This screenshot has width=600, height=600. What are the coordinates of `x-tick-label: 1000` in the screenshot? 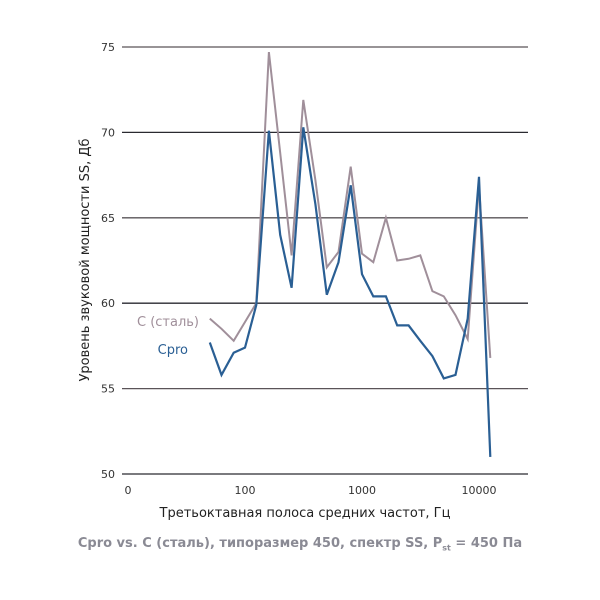 It's located at (362, 490).